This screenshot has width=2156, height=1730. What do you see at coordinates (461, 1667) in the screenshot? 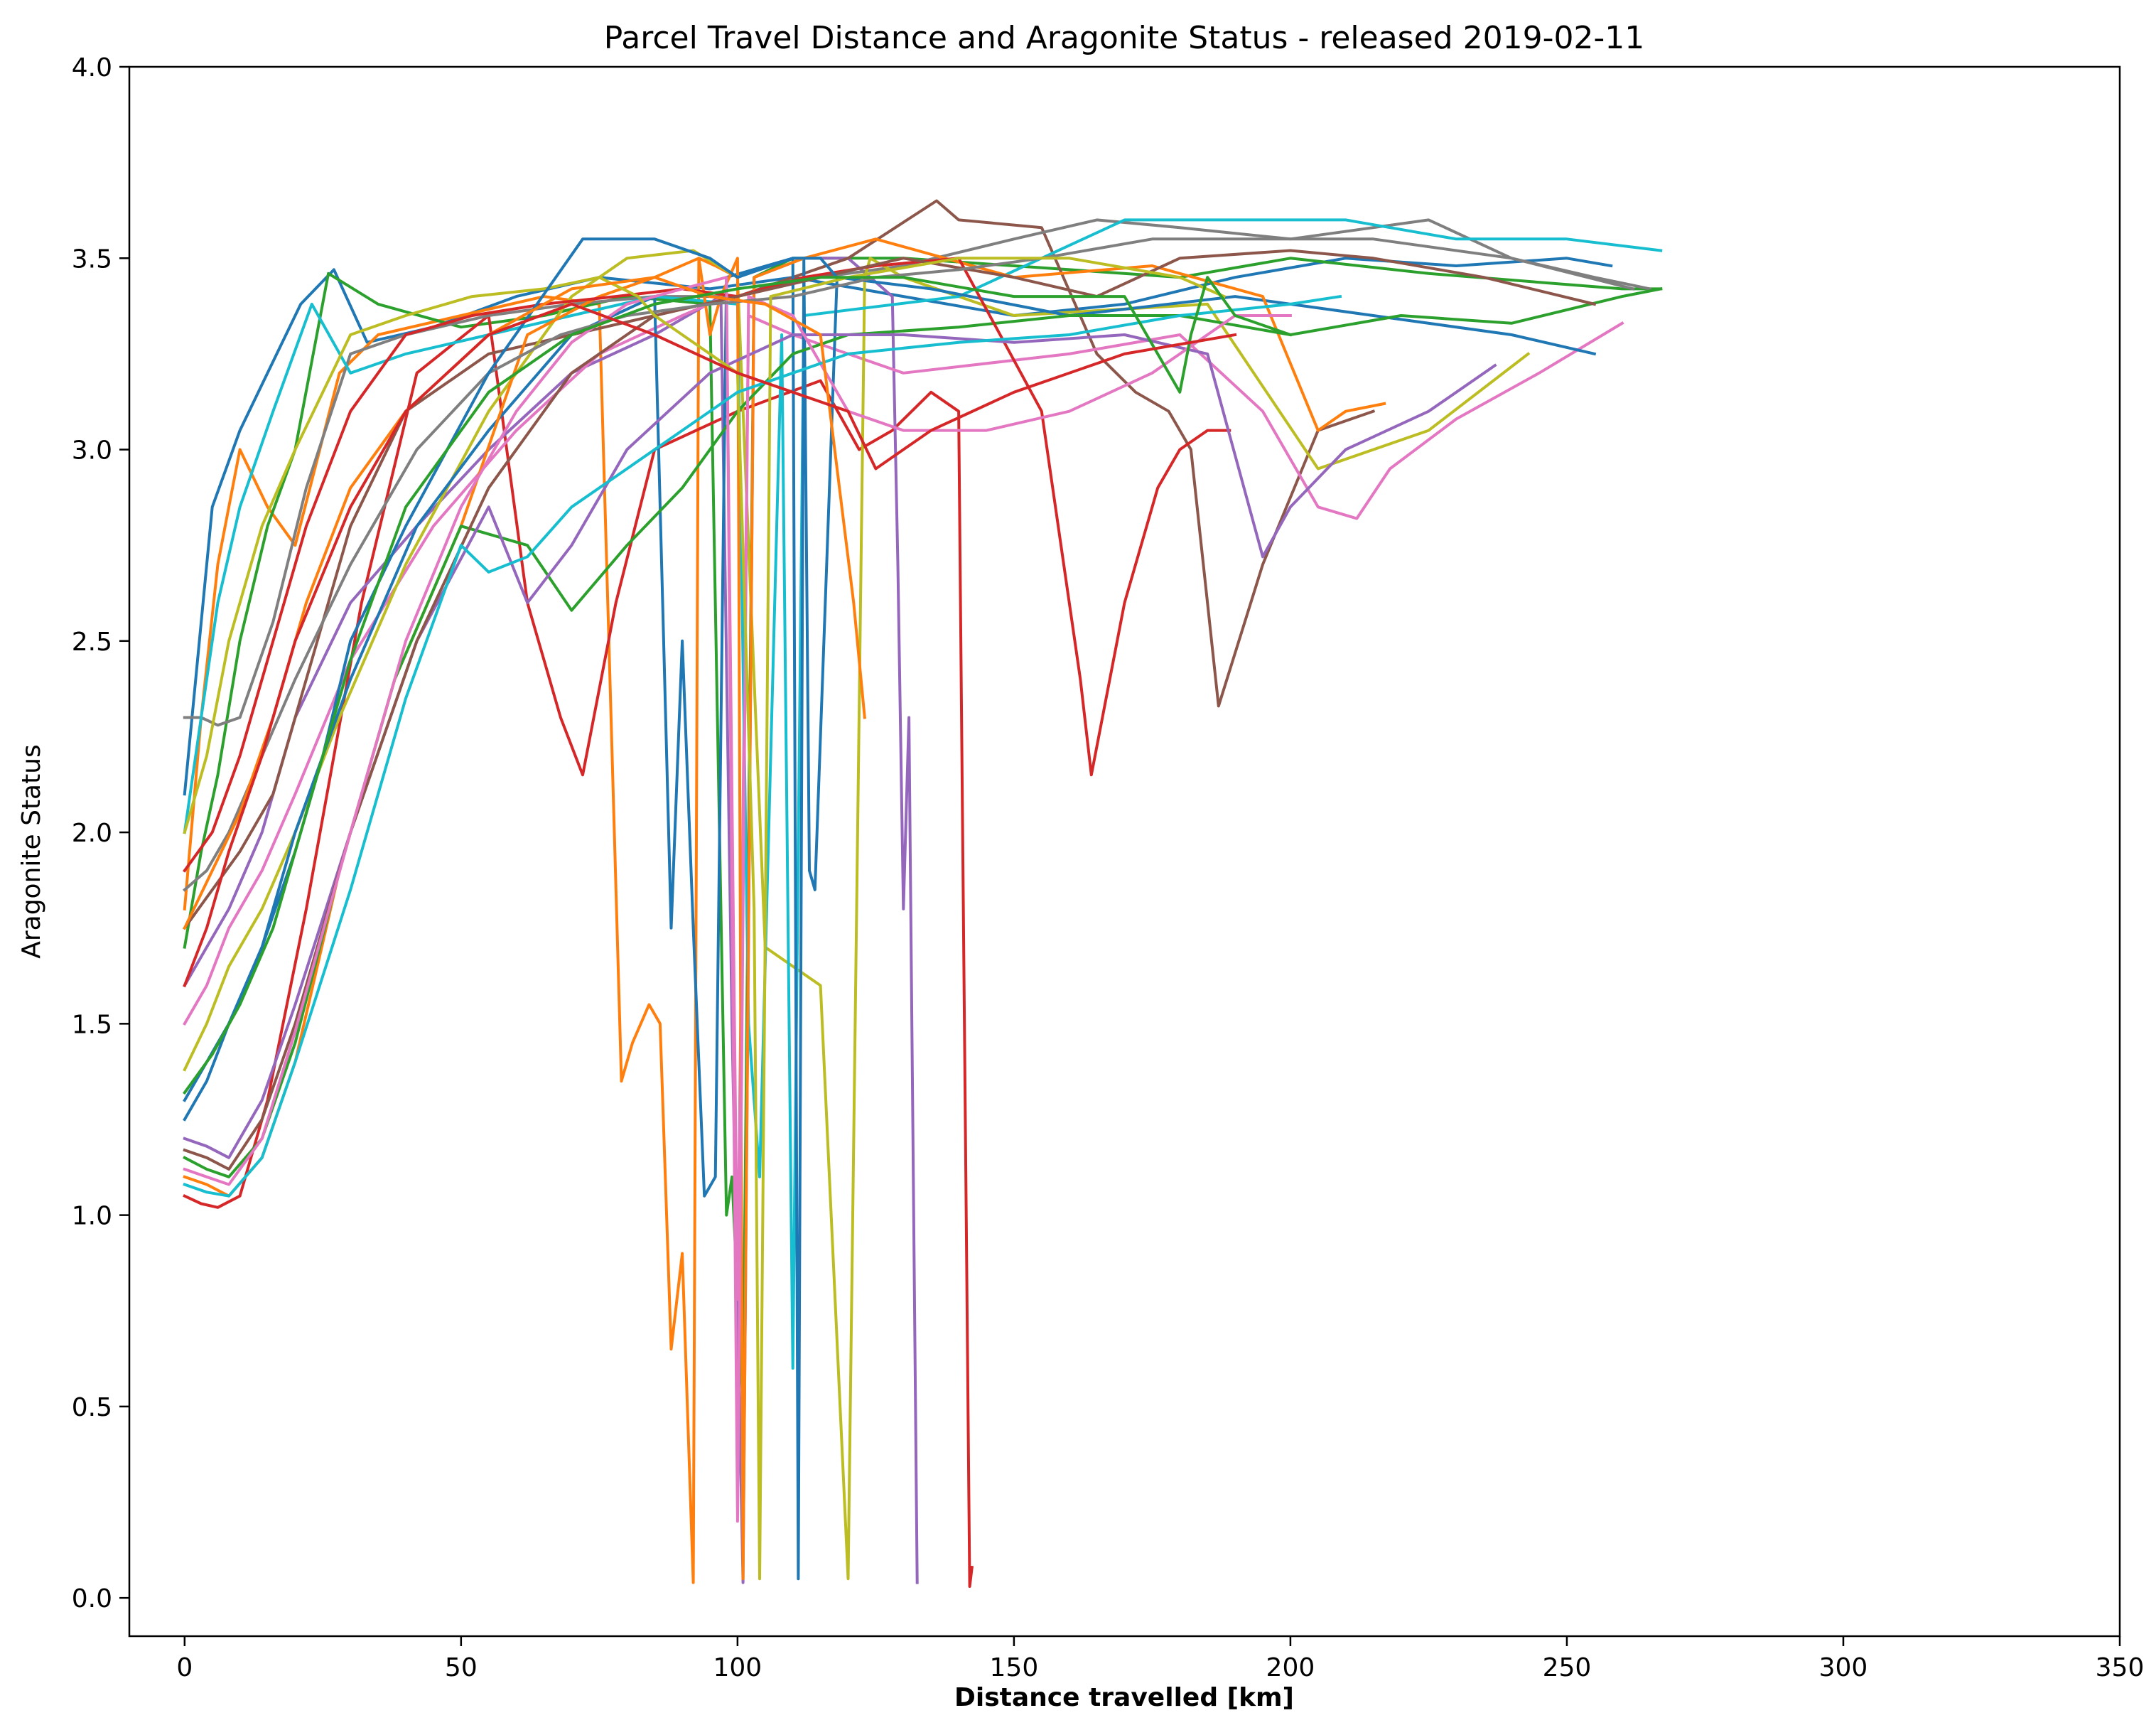
I see `x-tick-label: 50` at bounding box center [461, 1667].